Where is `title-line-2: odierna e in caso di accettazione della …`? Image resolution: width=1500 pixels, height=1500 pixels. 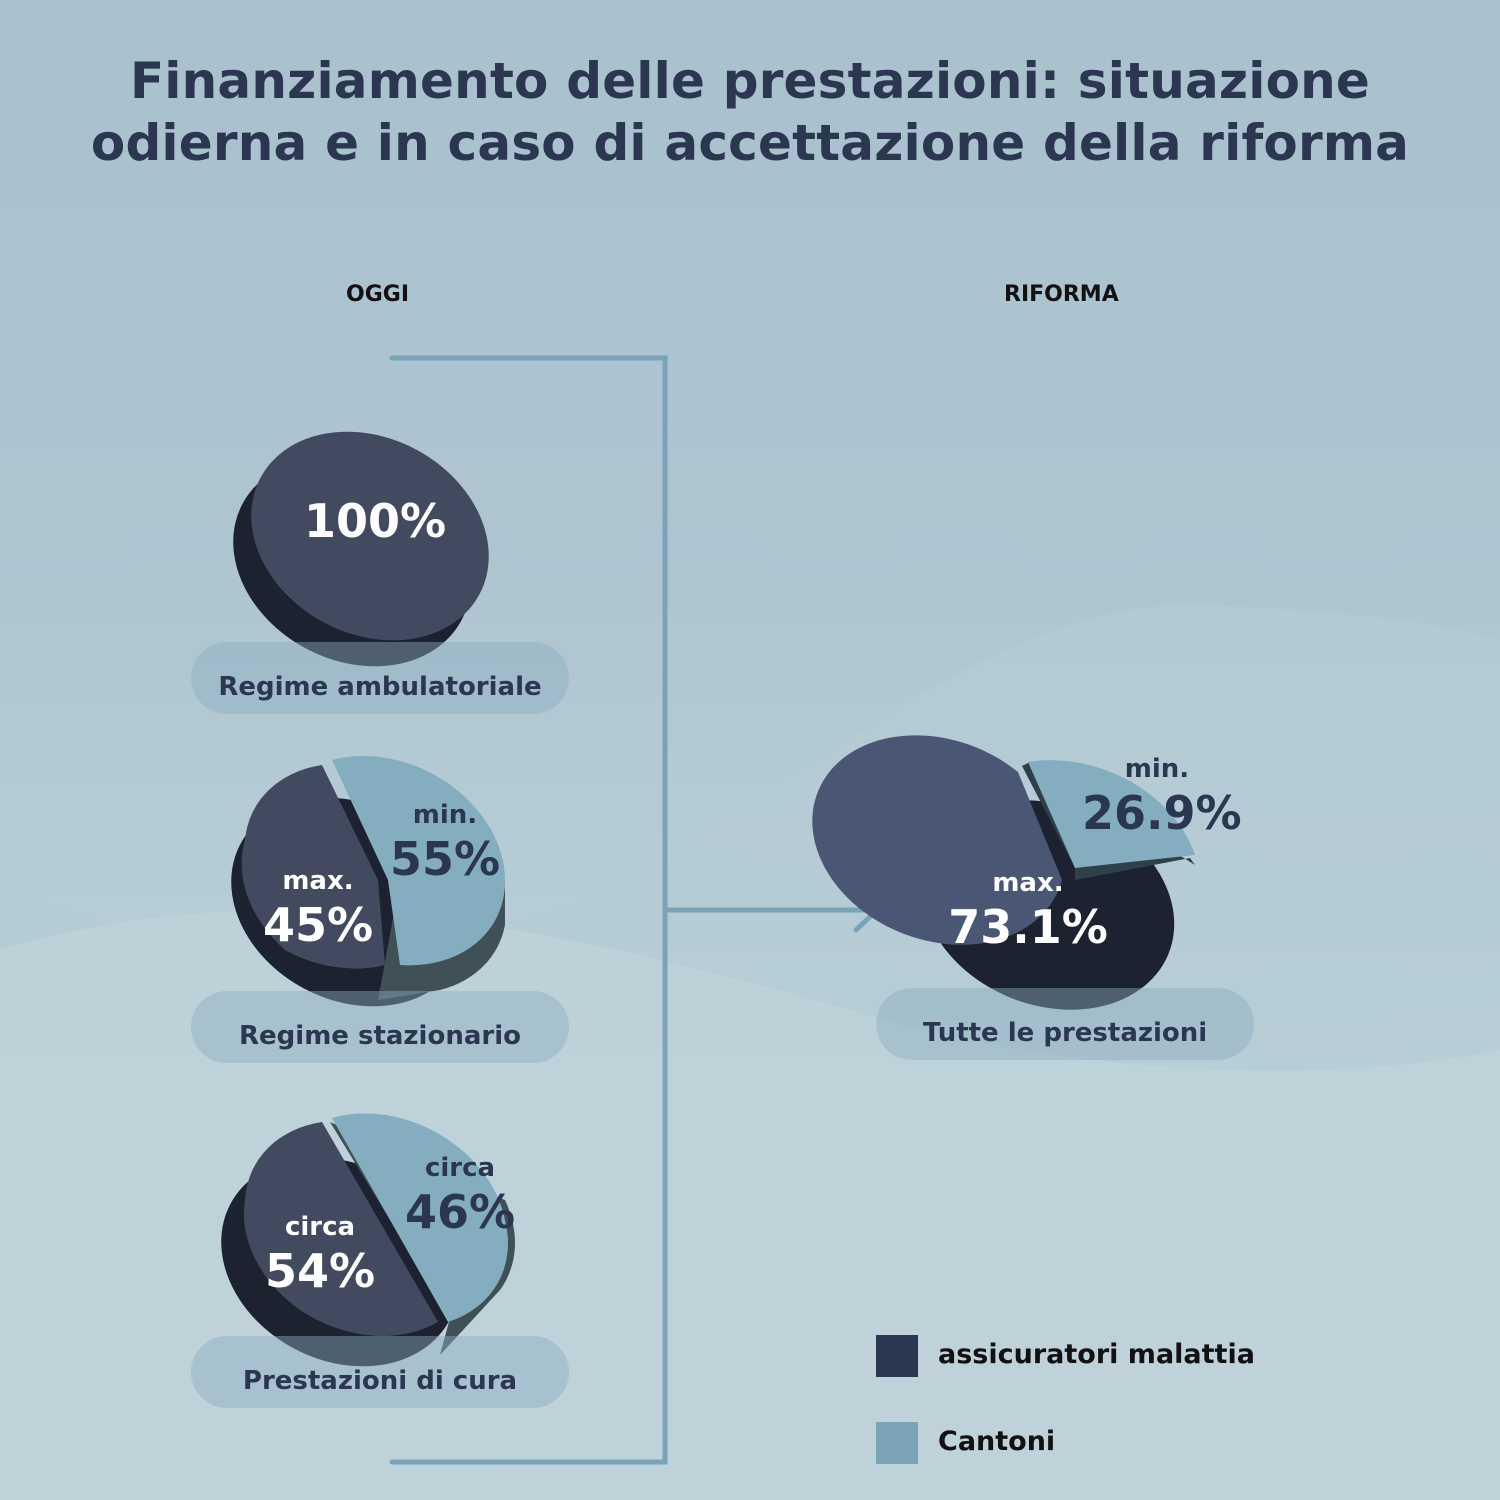
title-line-2: odierna e in caso di accettazione della … is located at coordinates (750, 143).